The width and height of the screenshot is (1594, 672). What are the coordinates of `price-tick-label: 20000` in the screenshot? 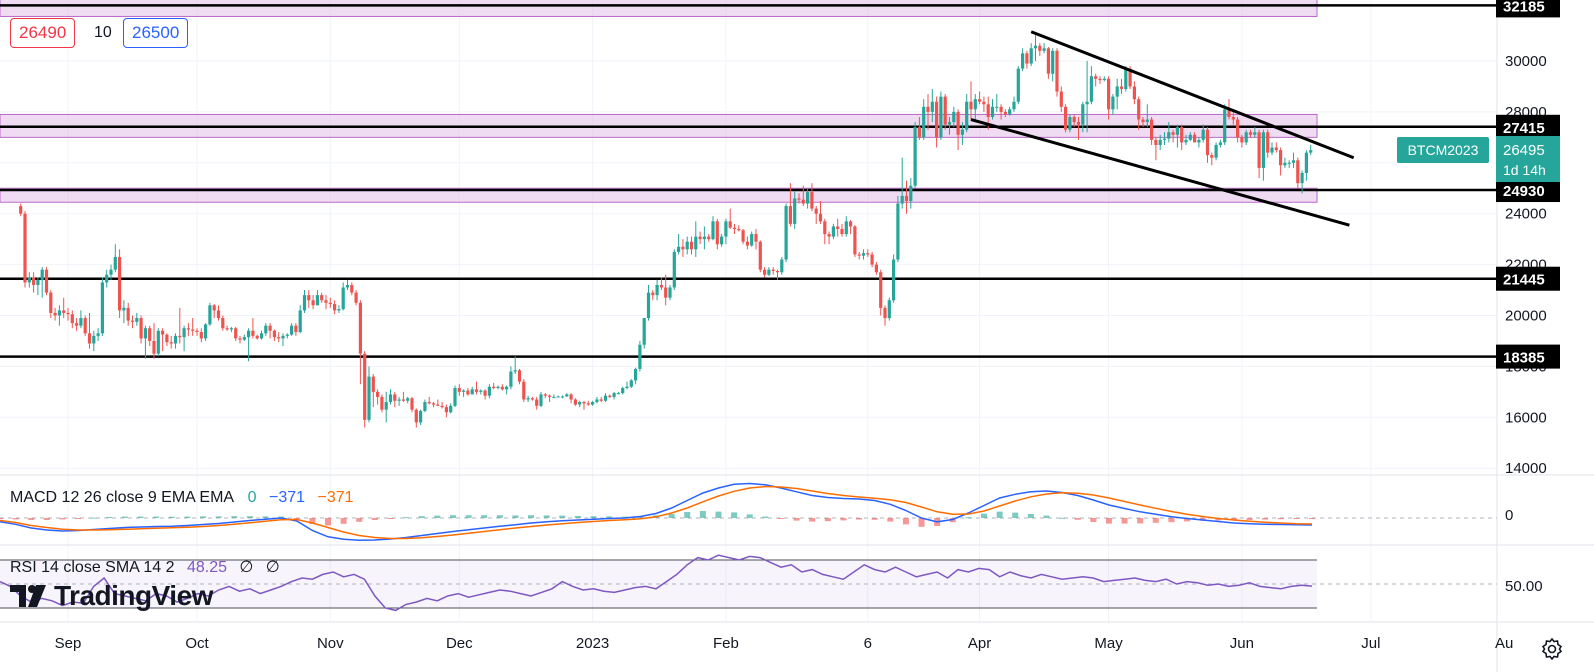 It's located at (1526, 316).